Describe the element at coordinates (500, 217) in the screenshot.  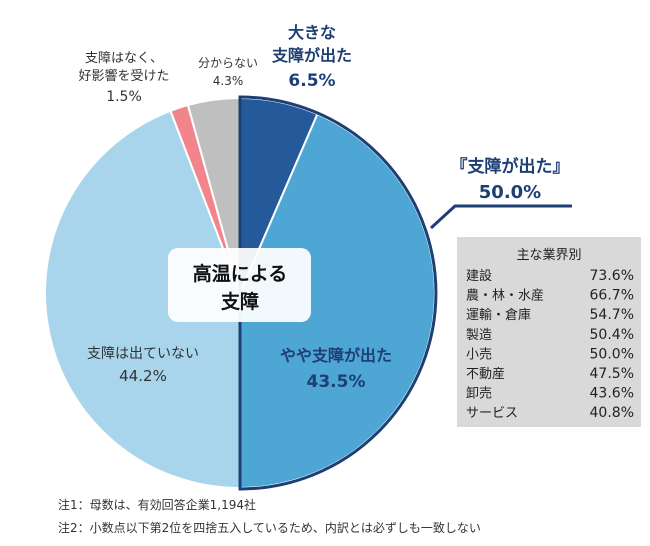
I see `callout-leader-line` at that location.